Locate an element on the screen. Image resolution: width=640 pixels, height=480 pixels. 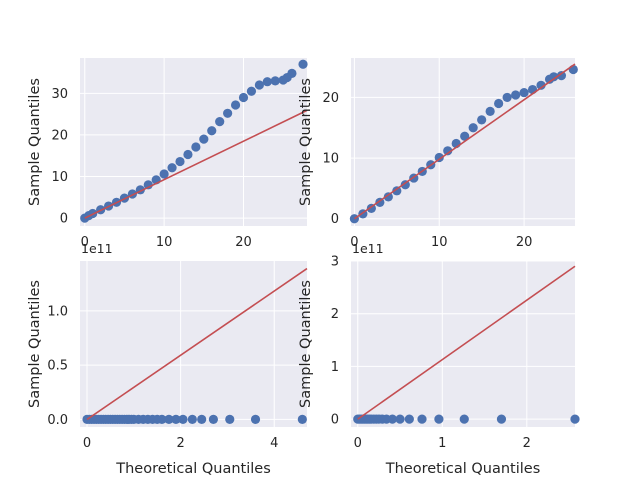
x-tick-labels: 0 2 4 is located at coordinates (180, 443).